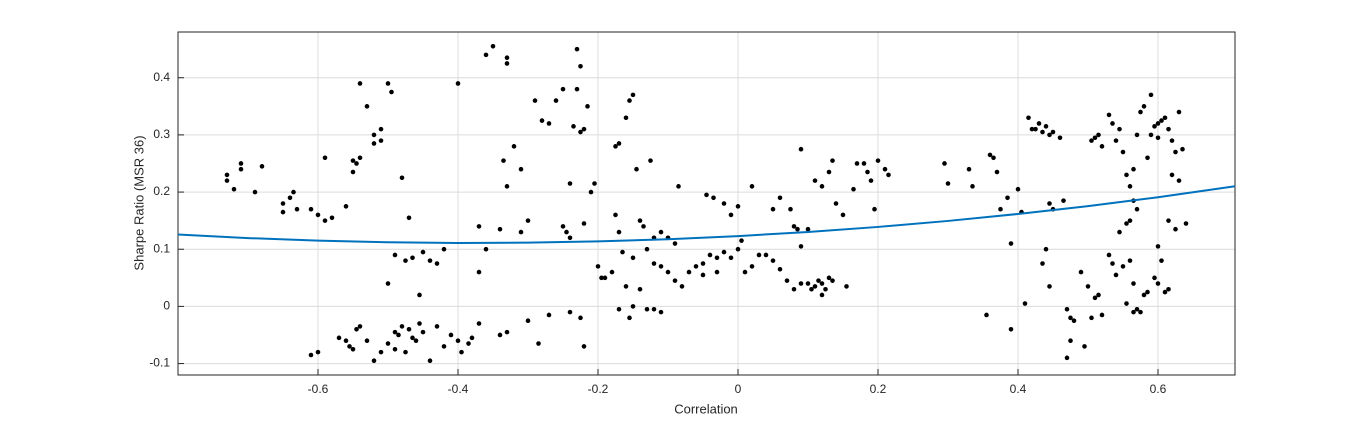  Describe the element at coordinates (706, 408) in the screenshot. I see `x-axis-label: Correlation` at that location.